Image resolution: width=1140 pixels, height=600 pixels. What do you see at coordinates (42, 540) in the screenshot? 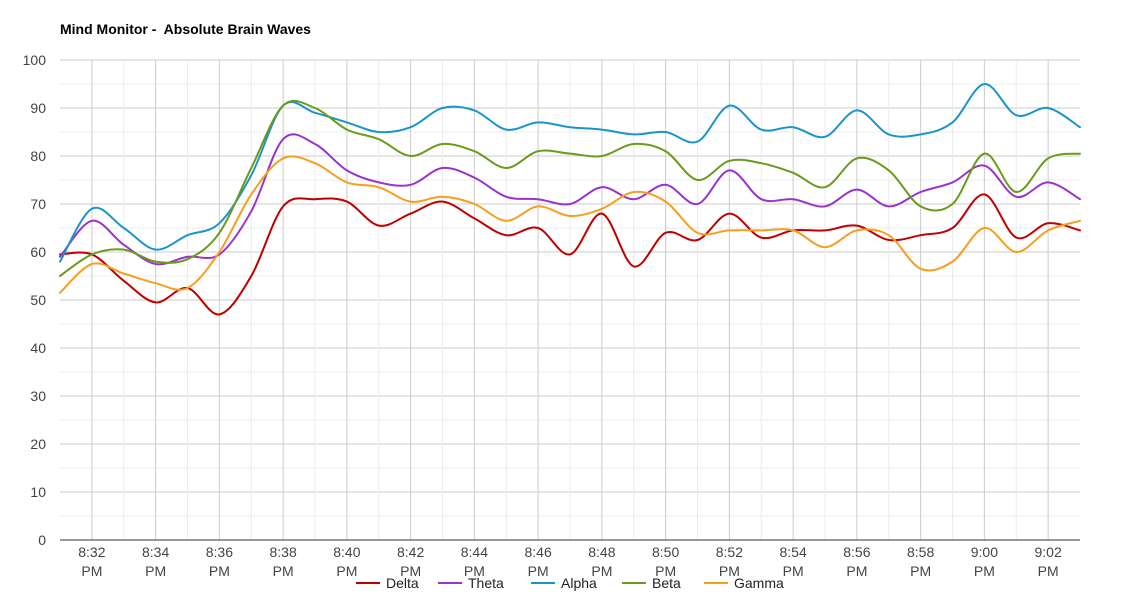
I see `y-tick-label: 0` at bounding box center [42, 540].